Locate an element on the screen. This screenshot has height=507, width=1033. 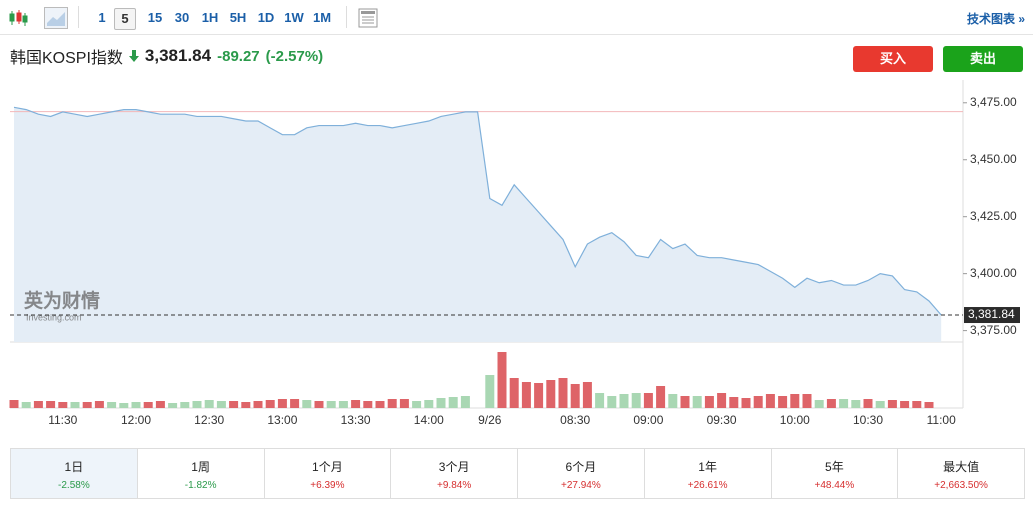
period-label: 最大值 is located at coordinates (961, 467).